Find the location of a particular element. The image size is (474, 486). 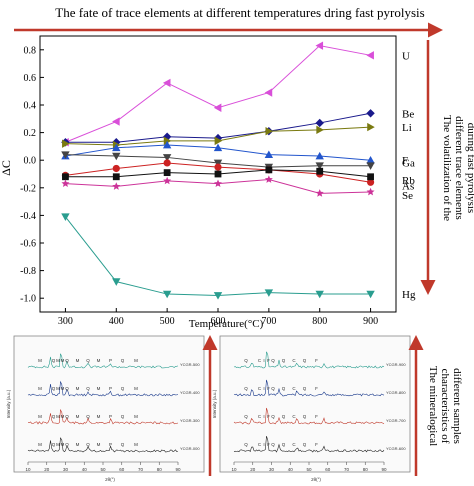

x-tick-label: 300 is located at coordinates (65, 321).